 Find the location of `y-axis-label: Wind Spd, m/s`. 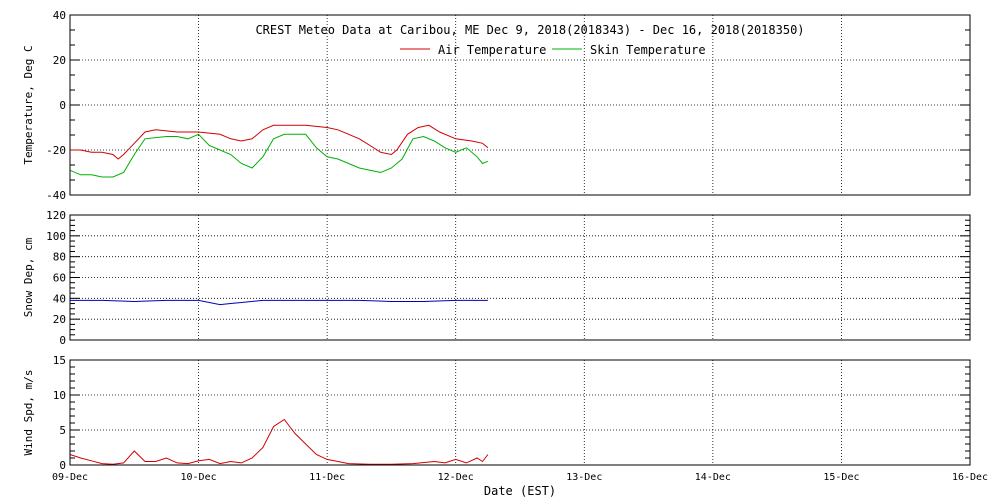

y-axis-label: Wind Spd, m/s is located at coordinates (28, 412).